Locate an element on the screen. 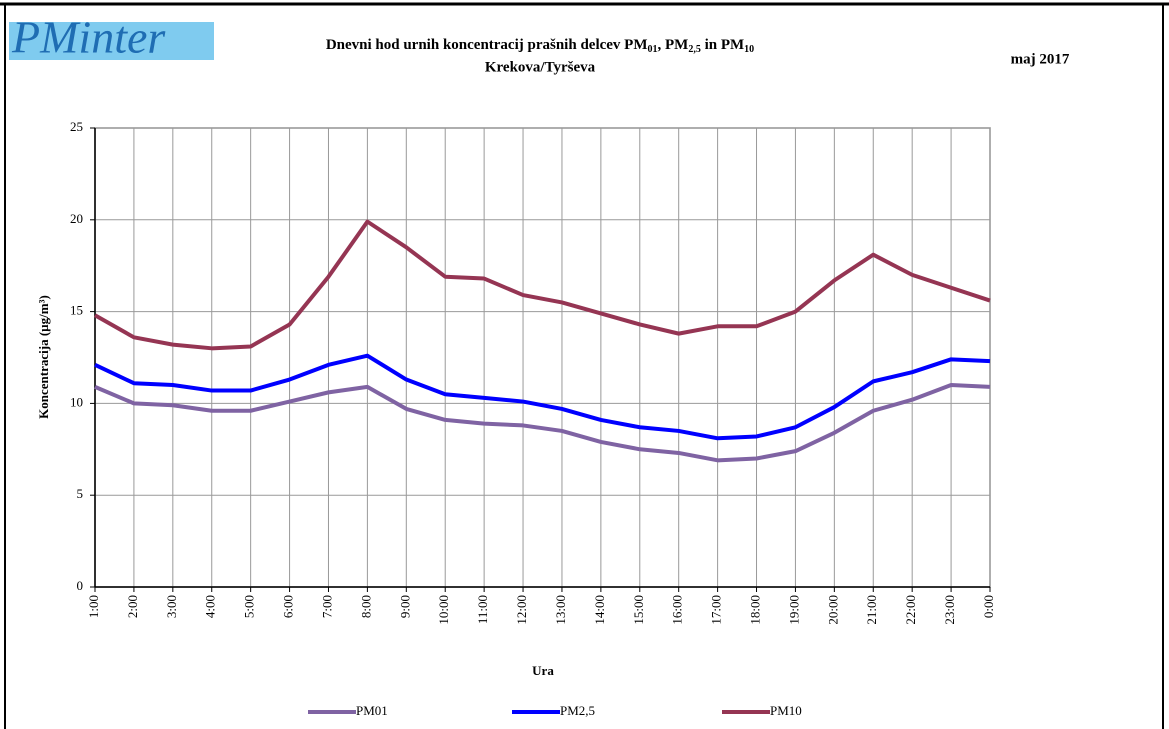  x-tick-label: 10:00 is located at coordinates (443, 610).